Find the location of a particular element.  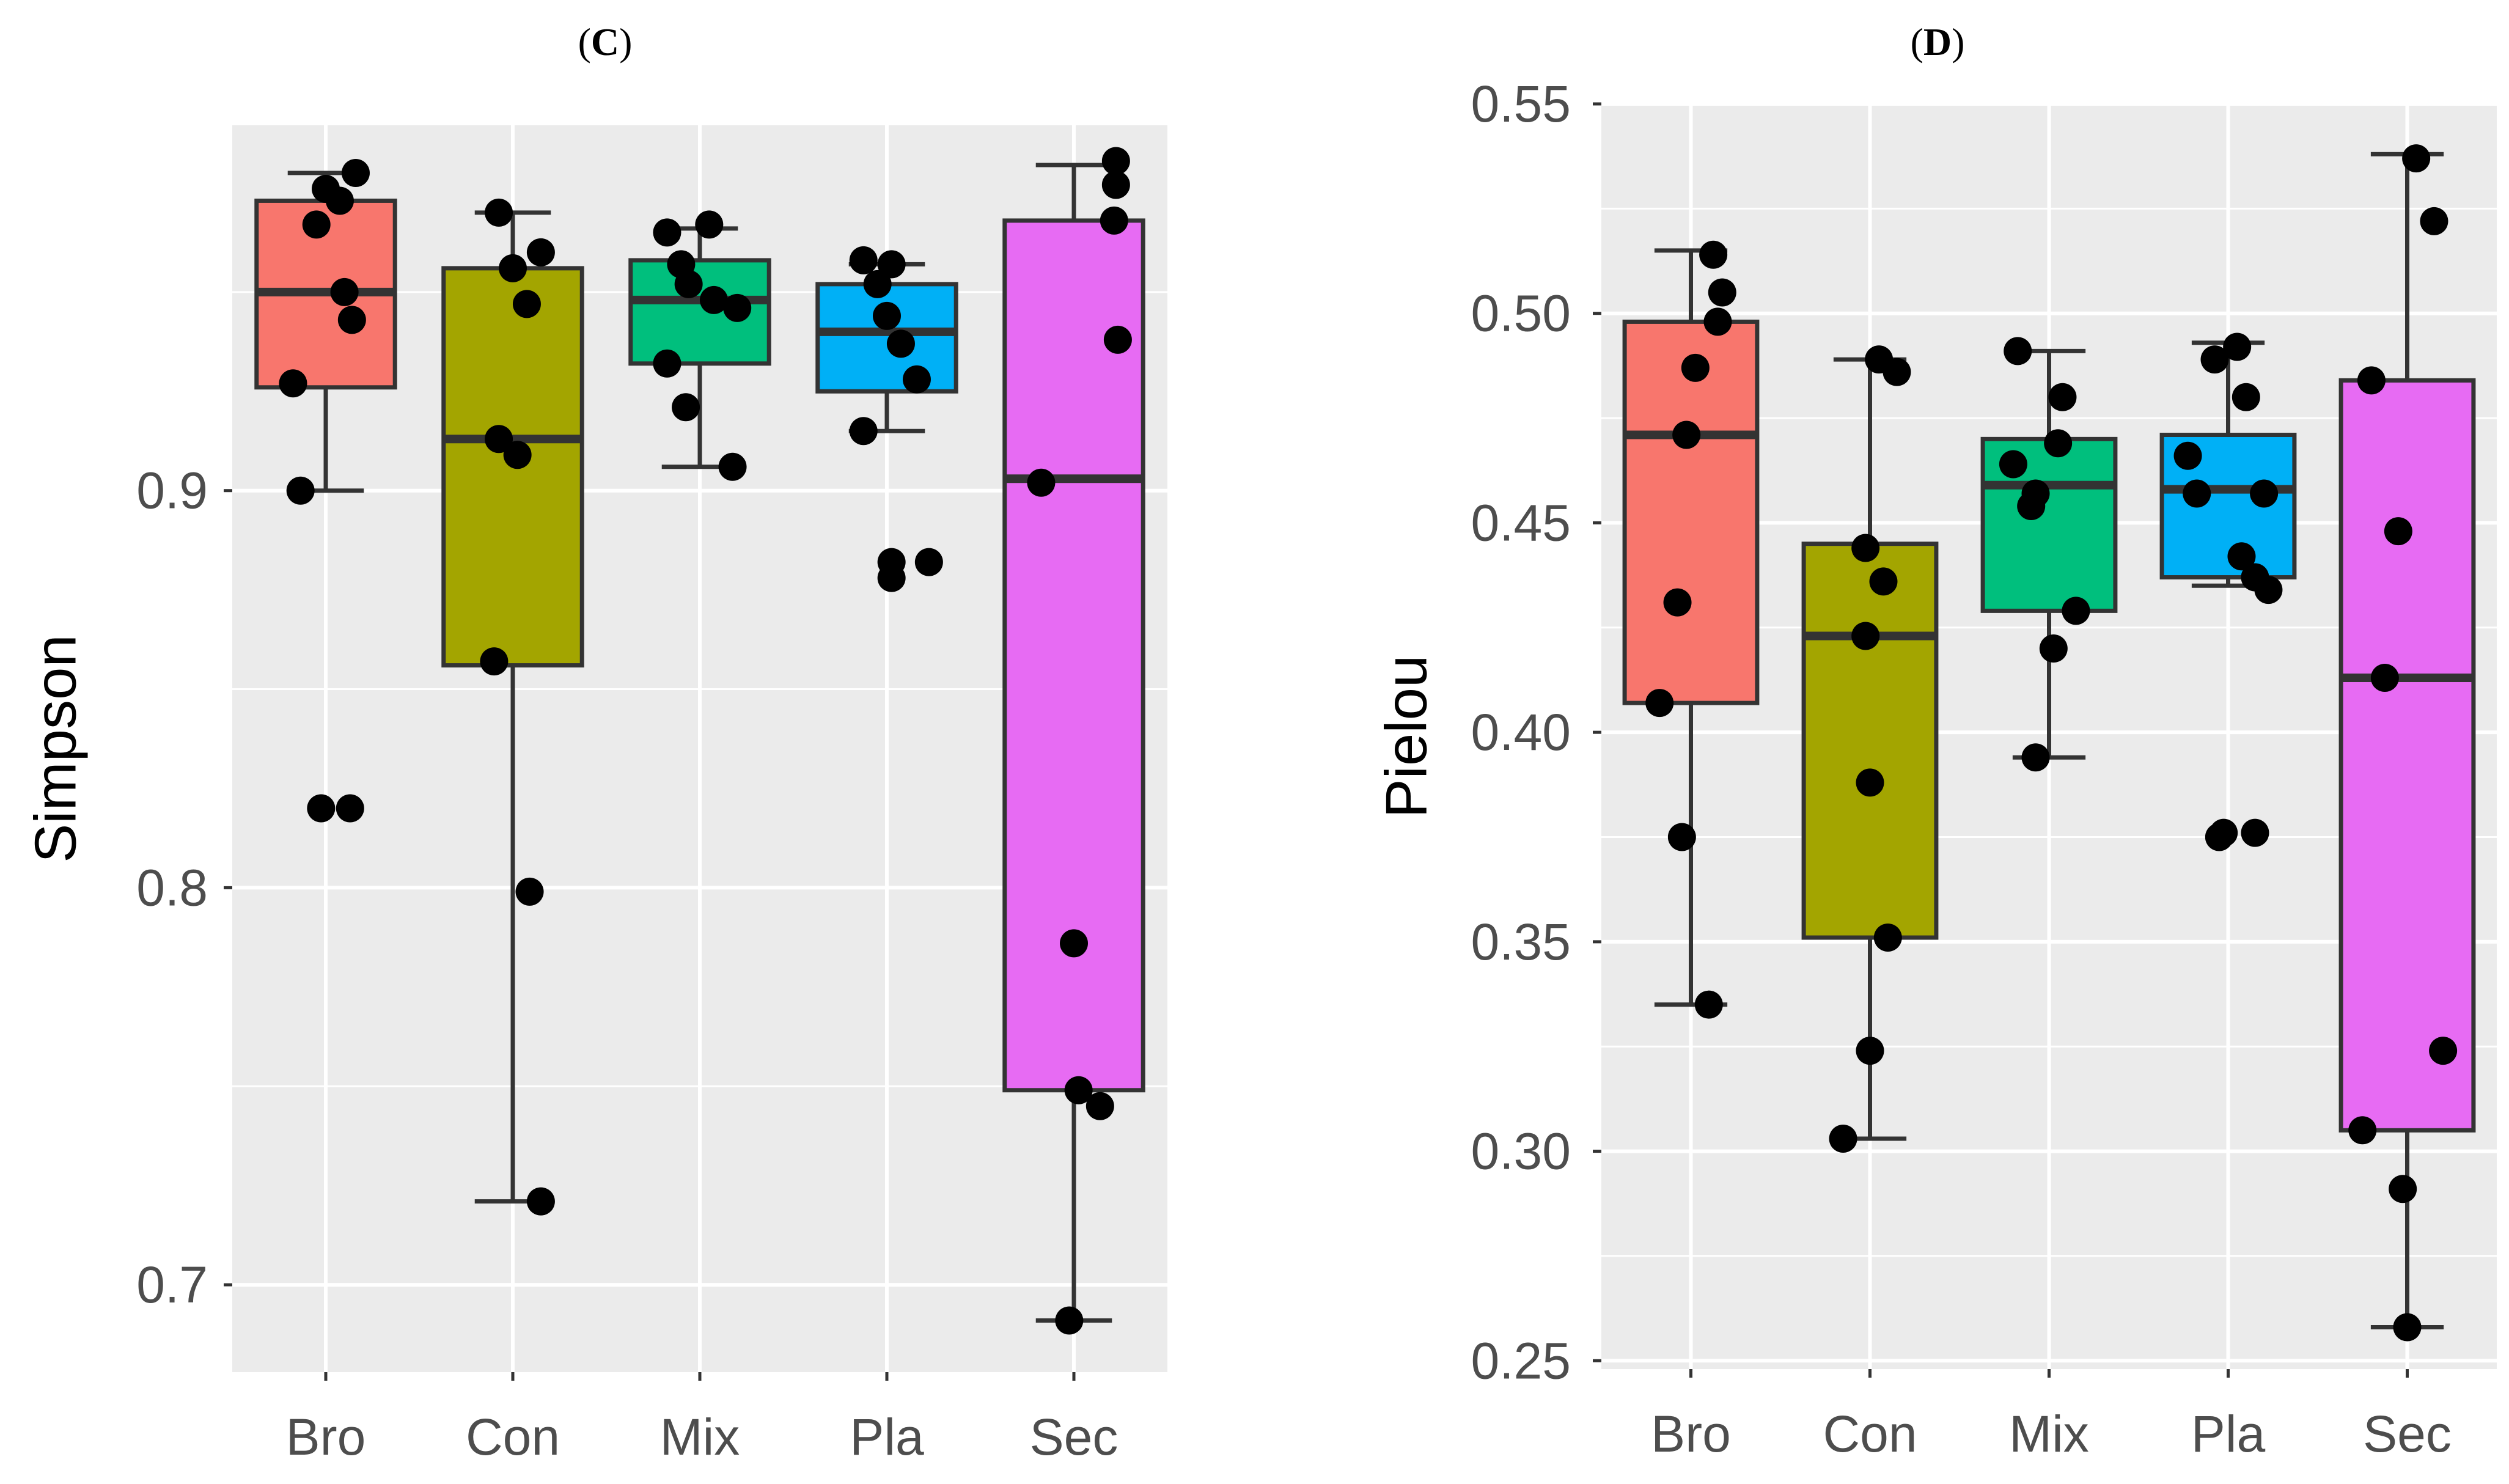

panel-title: (D) is located at coordinates (1938, 42).